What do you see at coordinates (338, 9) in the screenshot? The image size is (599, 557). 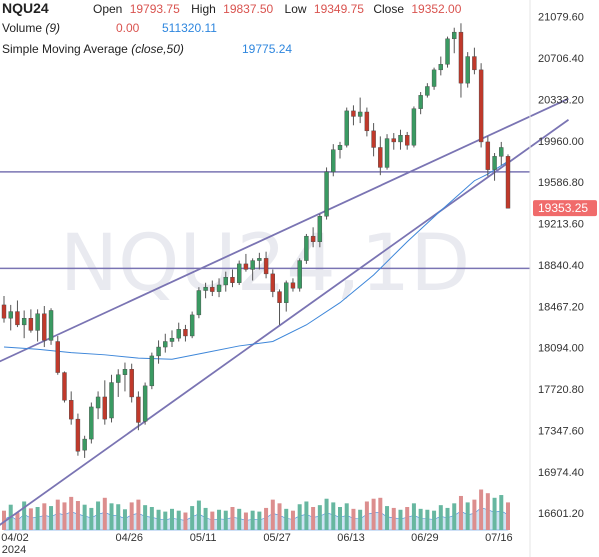 I see `low-value: 19349.75` at bounding box center [338, 9].